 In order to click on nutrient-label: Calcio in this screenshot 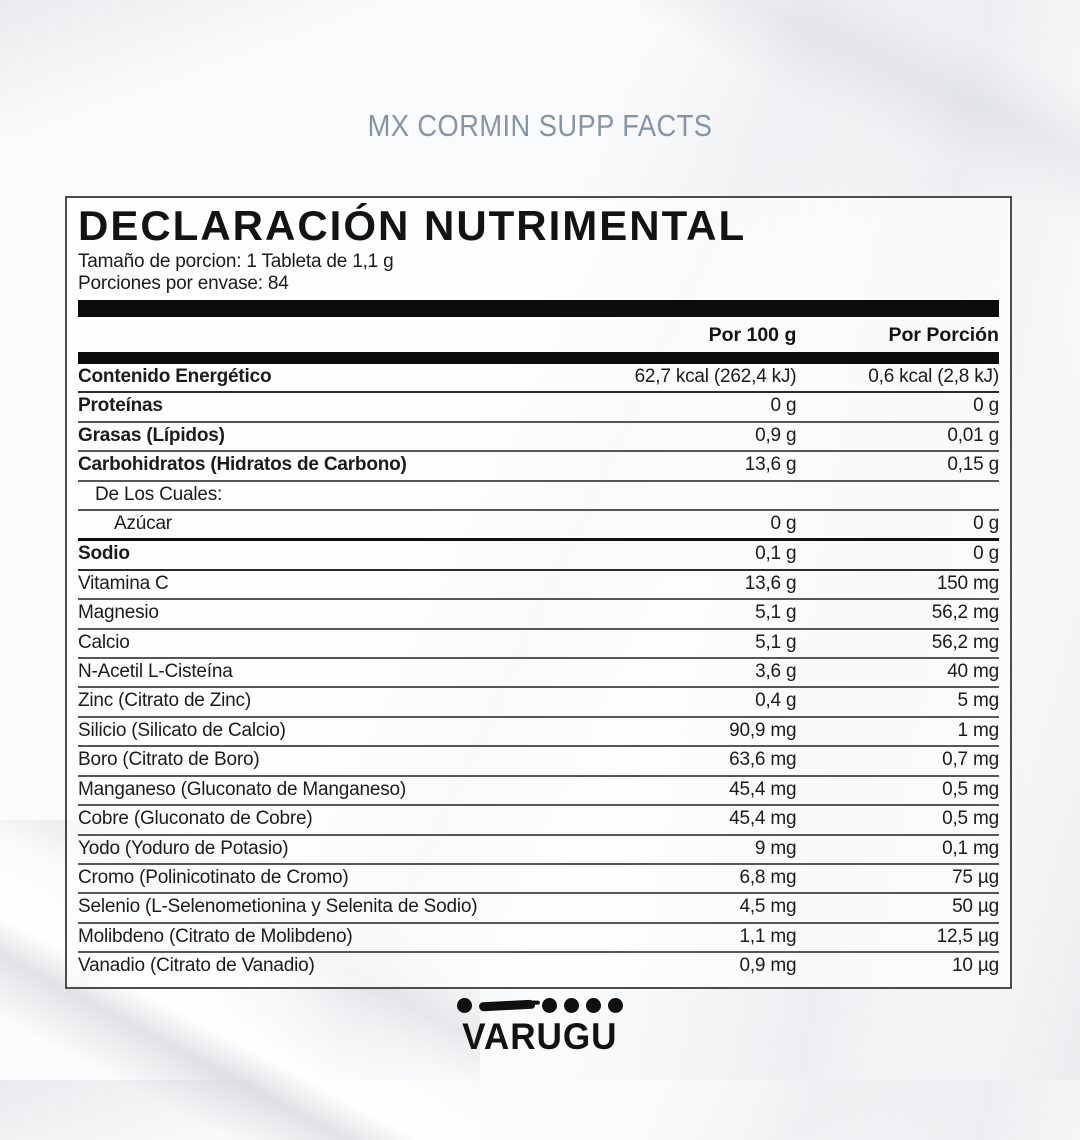, I will do `click(104, 642)`.